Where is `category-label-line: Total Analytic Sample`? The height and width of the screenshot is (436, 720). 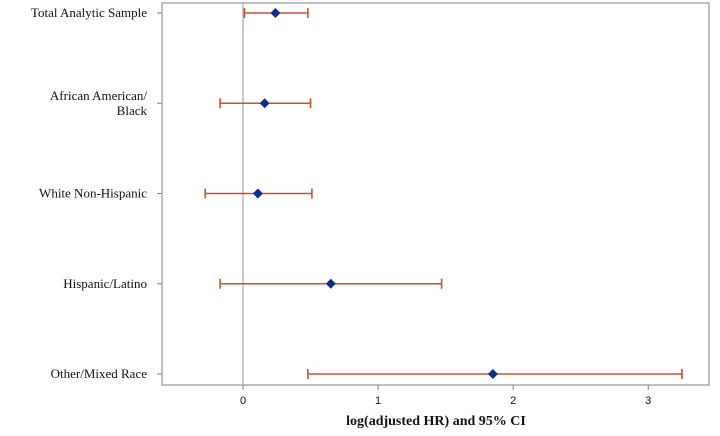
category-label-line: Total Analytic Sample is located at coordinates (89, 12).